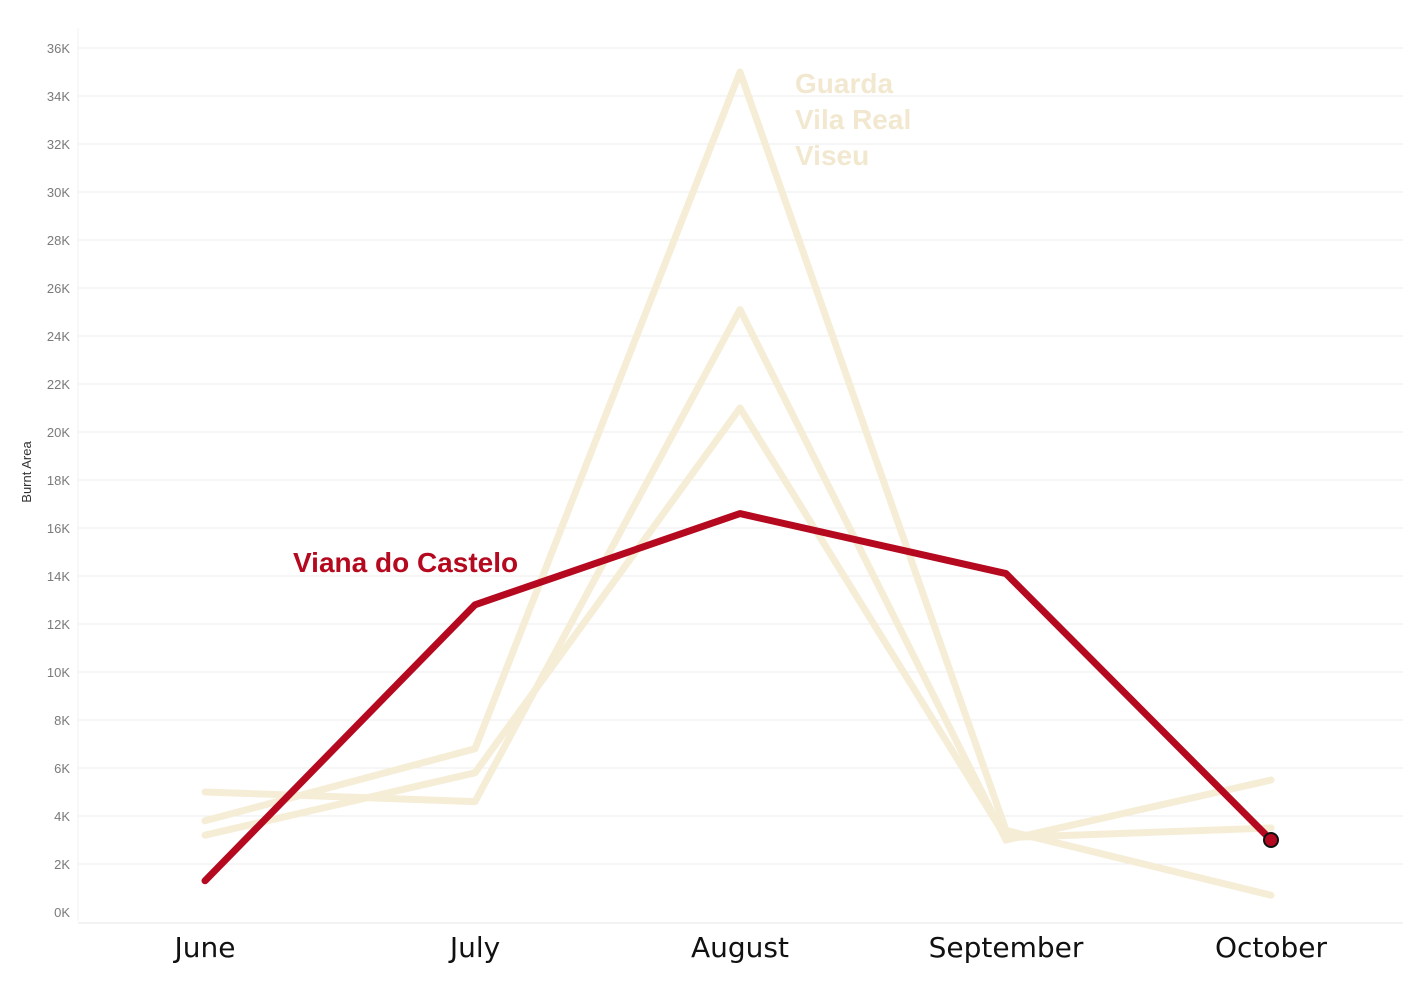  Describe the element at coordinates (62, 864) in the screenshot. I see `y-tick-label: 2K` at that location.